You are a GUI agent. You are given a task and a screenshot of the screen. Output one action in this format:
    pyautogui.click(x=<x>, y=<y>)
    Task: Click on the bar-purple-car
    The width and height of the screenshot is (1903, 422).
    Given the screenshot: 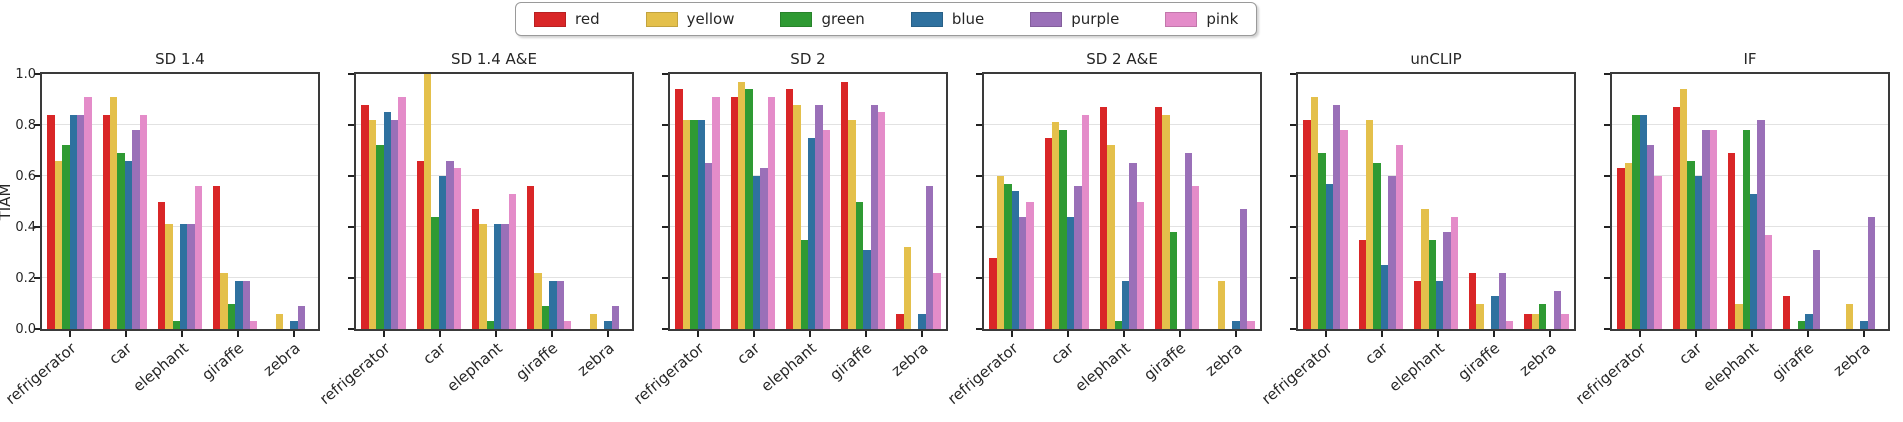 What is the action you would take?
    pyautogui.click(x=136, y=229)
    